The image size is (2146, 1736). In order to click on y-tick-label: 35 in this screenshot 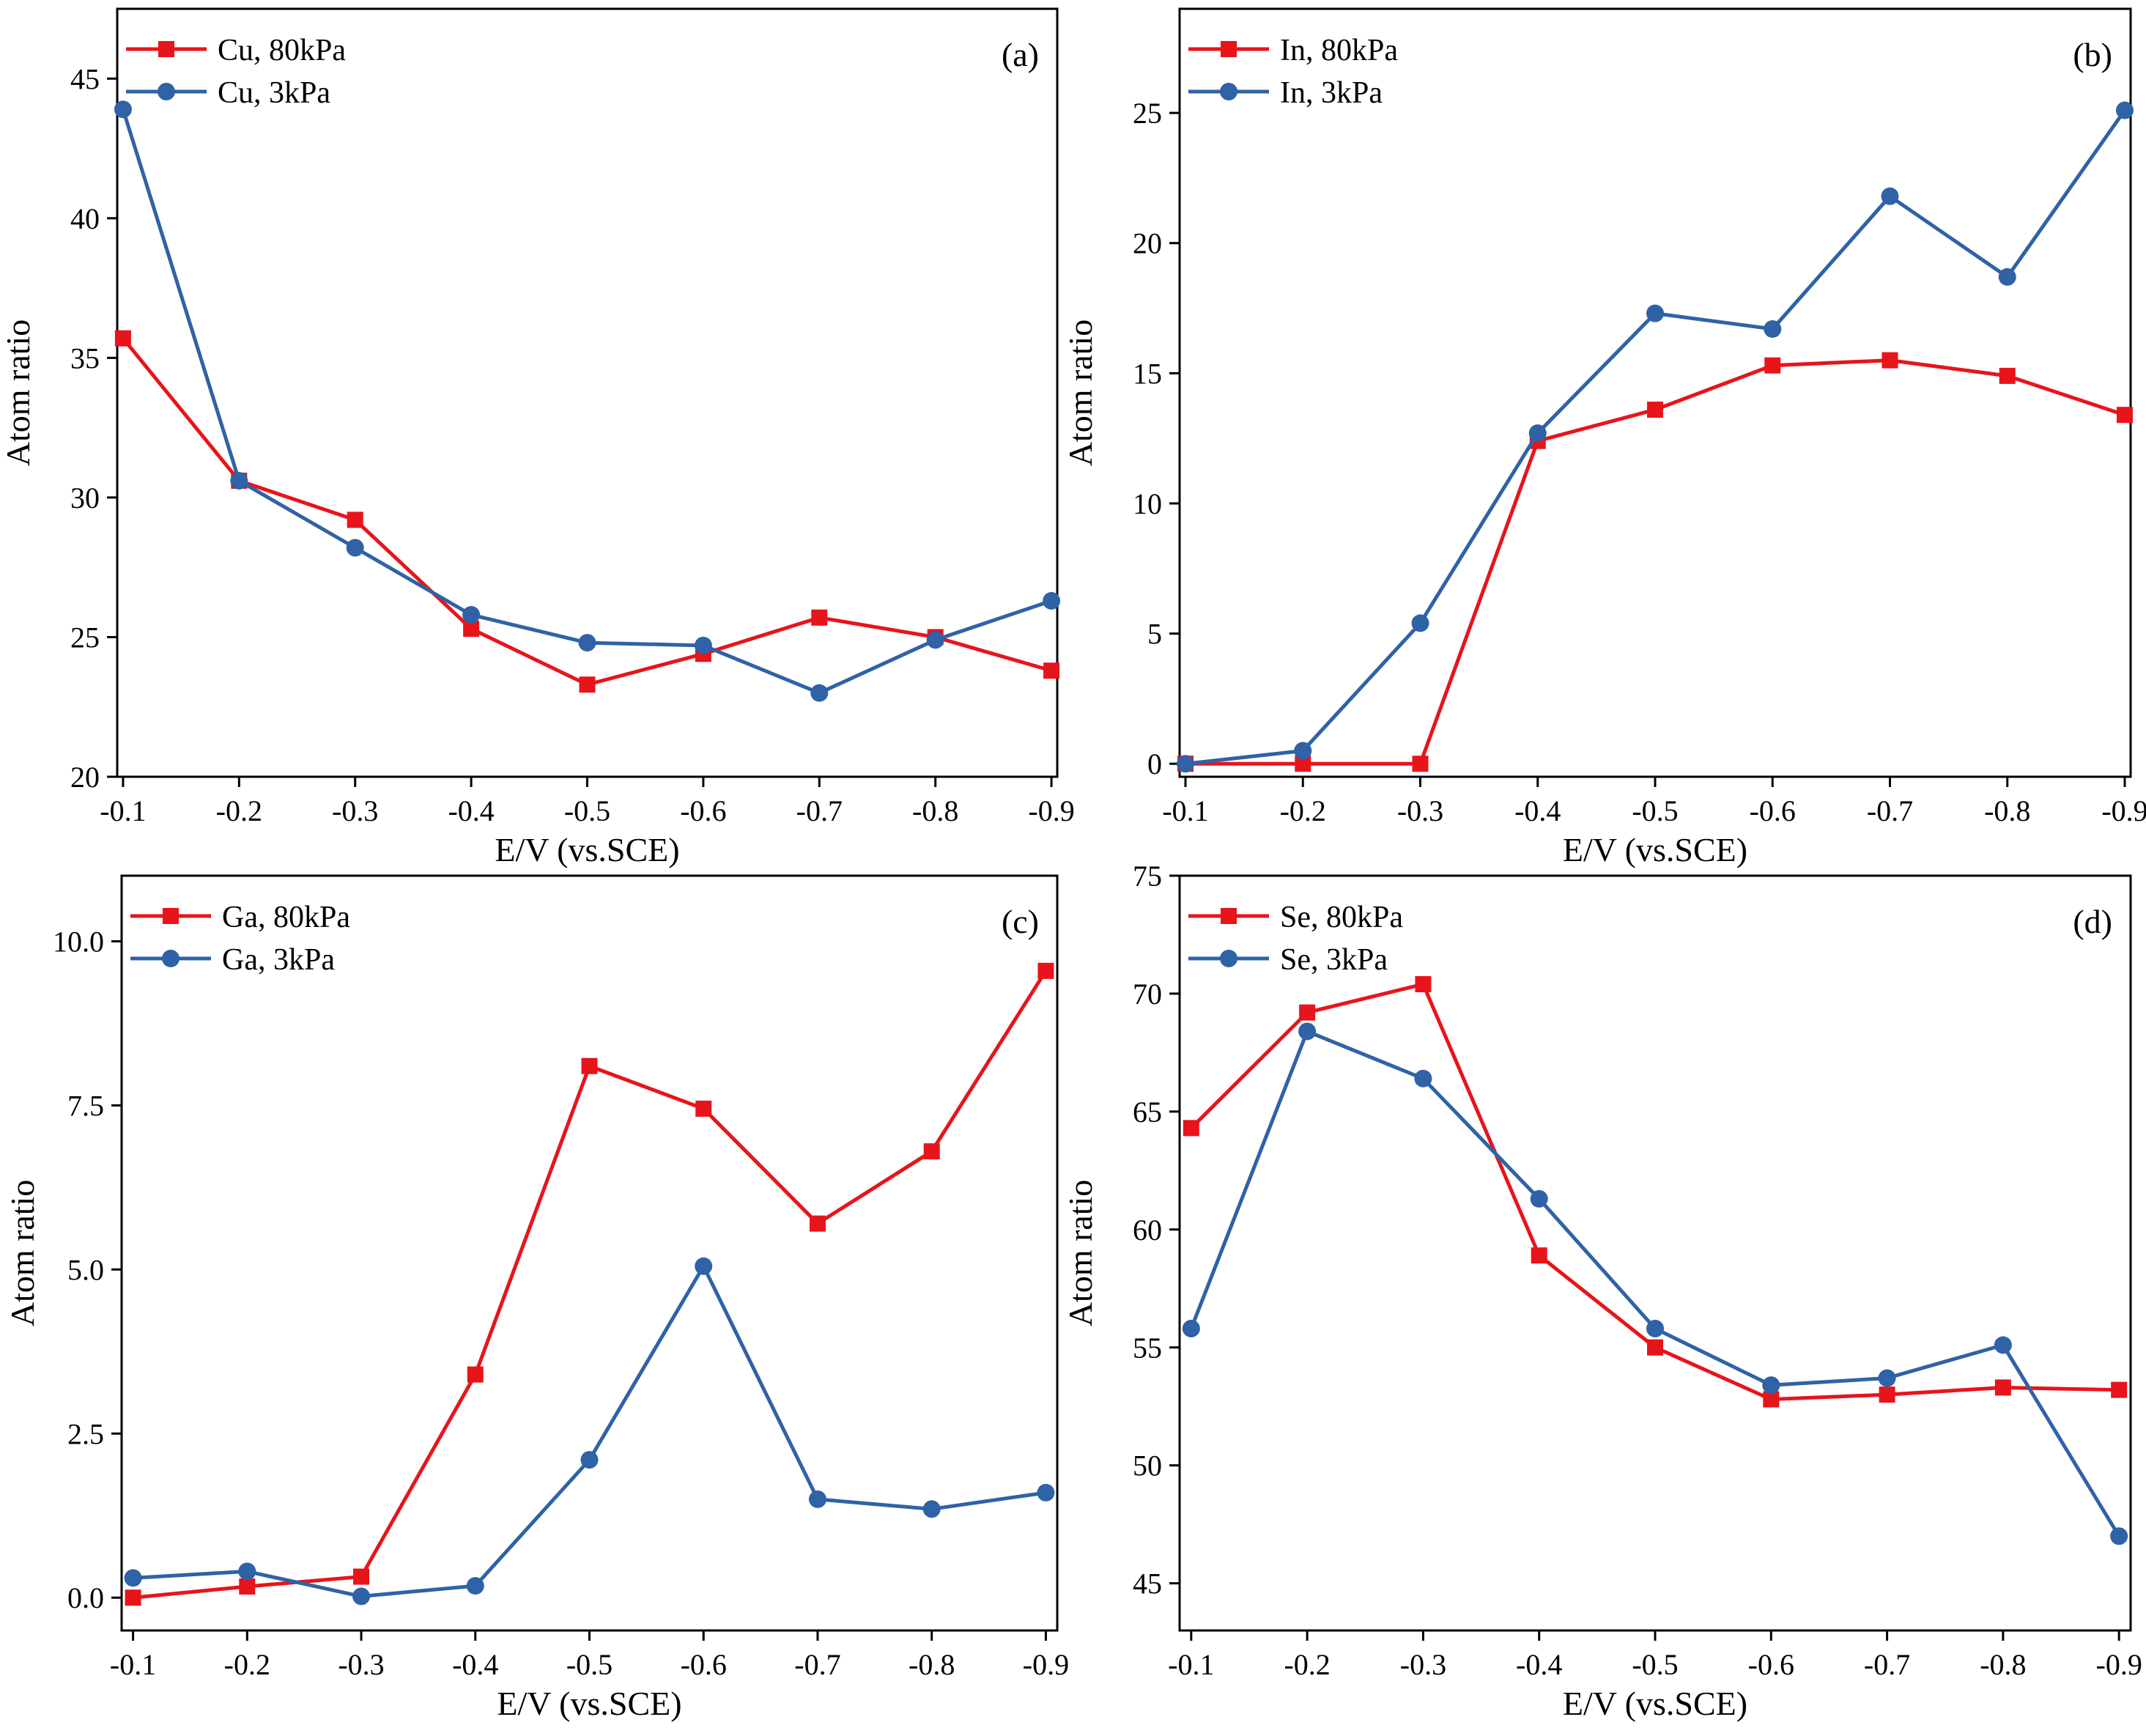, I will do `click(85, 357)`.